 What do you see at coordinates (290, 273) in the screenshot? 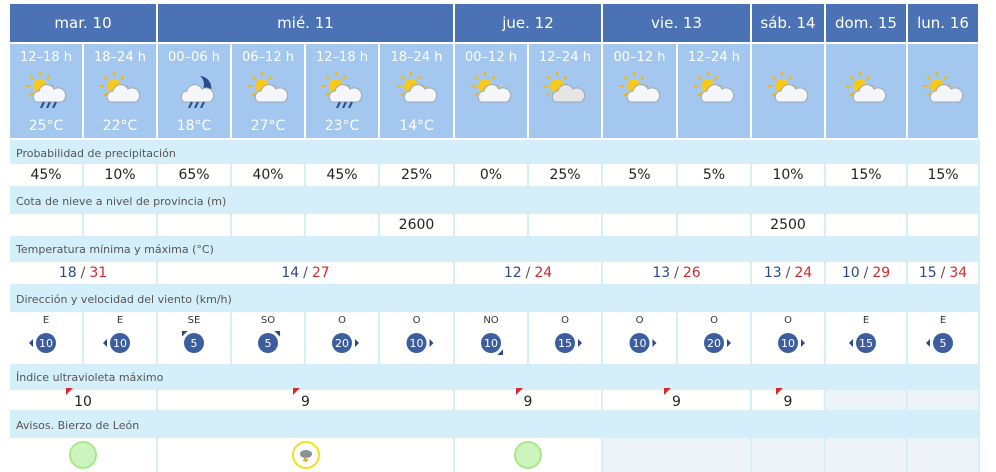
I see `temperature-min: 14` at bounding box center [290, 273].